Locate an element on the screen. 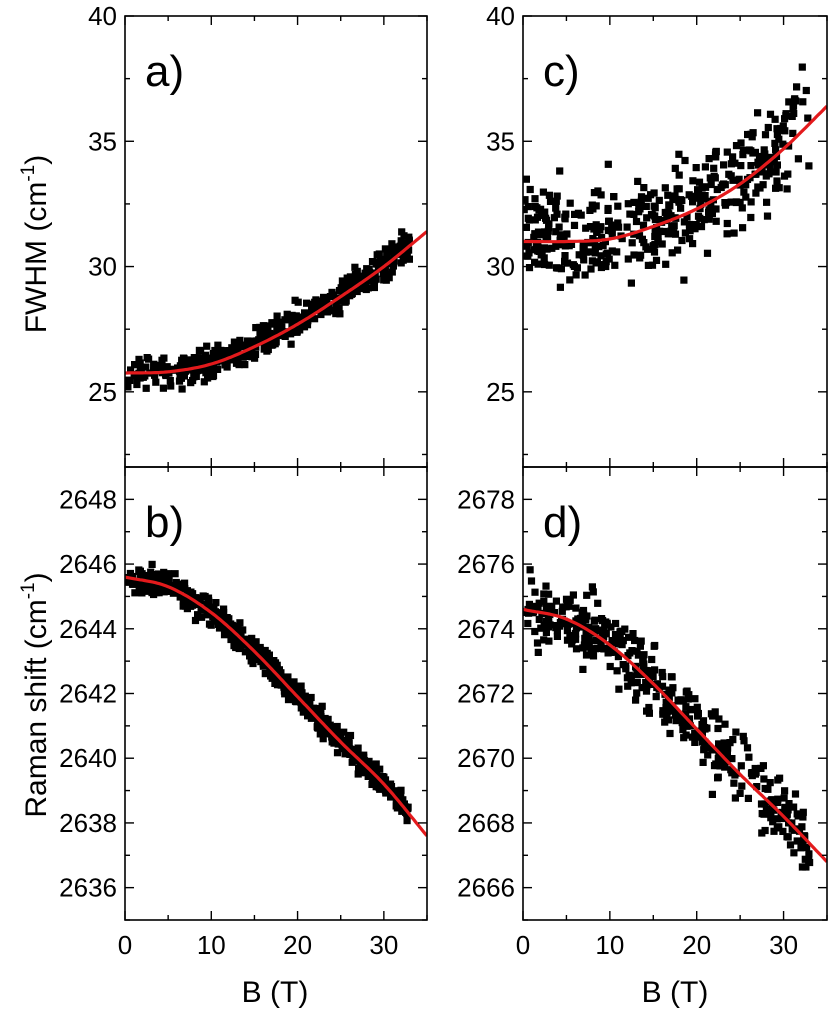  y-tick-label: 2674 is located at coordinates (486, 629).